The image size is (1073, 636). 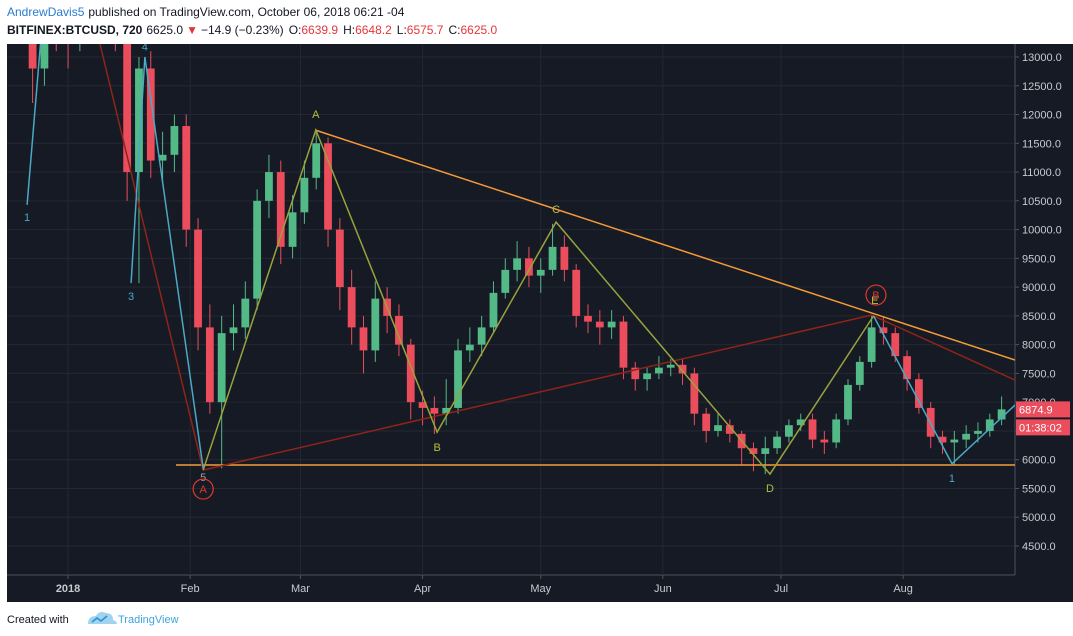 What do you see at coordinates (874, 301) in the screenshot?
I see `wave-label: E` at bounding box center [874, 301].